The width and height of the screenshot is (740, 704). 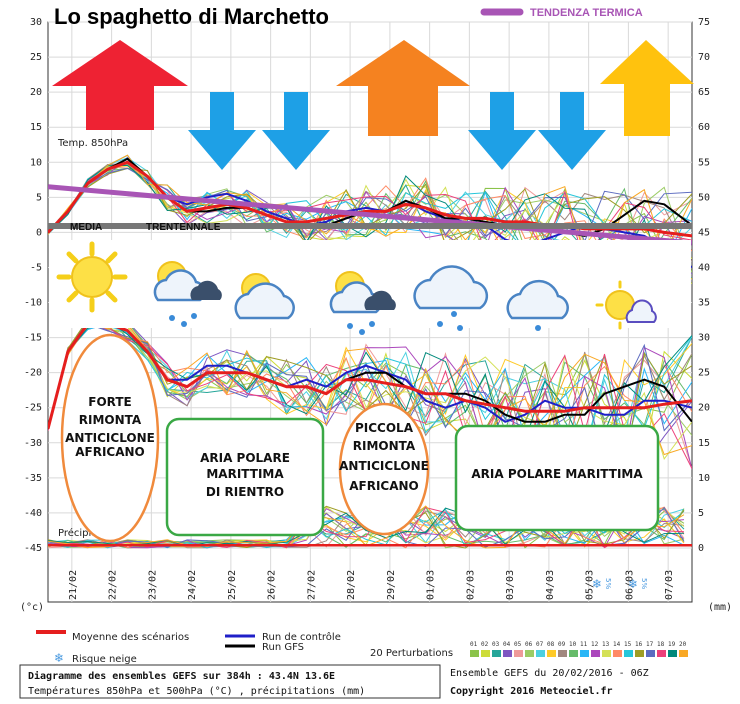 What do you see at coordinates (39, 197) in the screenshot?
I see `y-tick-left: 5` at bounding box center [39, 197].